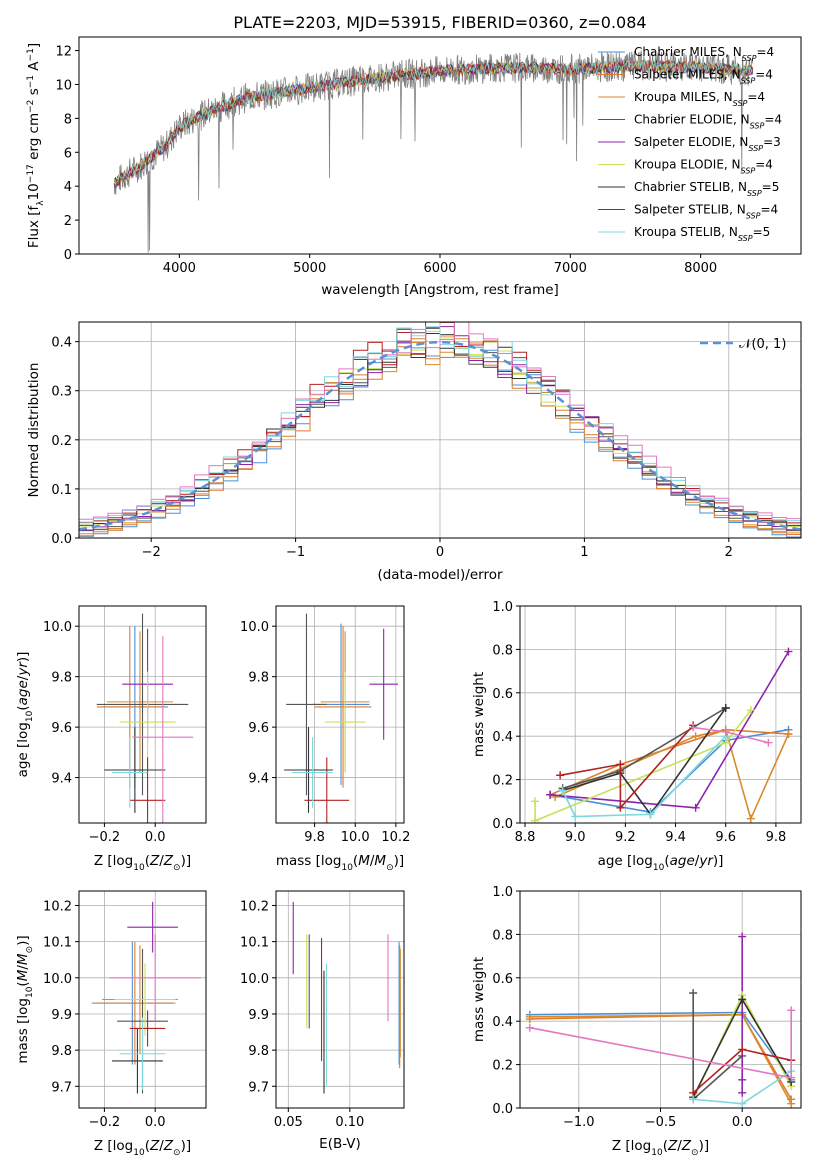 Image resolution: width=819 pixels, height=1170 pixels. I want to click on y-axis-label: Flux [fλ10−17 erg cm−2 s−1 A−1], so click(36, 145).